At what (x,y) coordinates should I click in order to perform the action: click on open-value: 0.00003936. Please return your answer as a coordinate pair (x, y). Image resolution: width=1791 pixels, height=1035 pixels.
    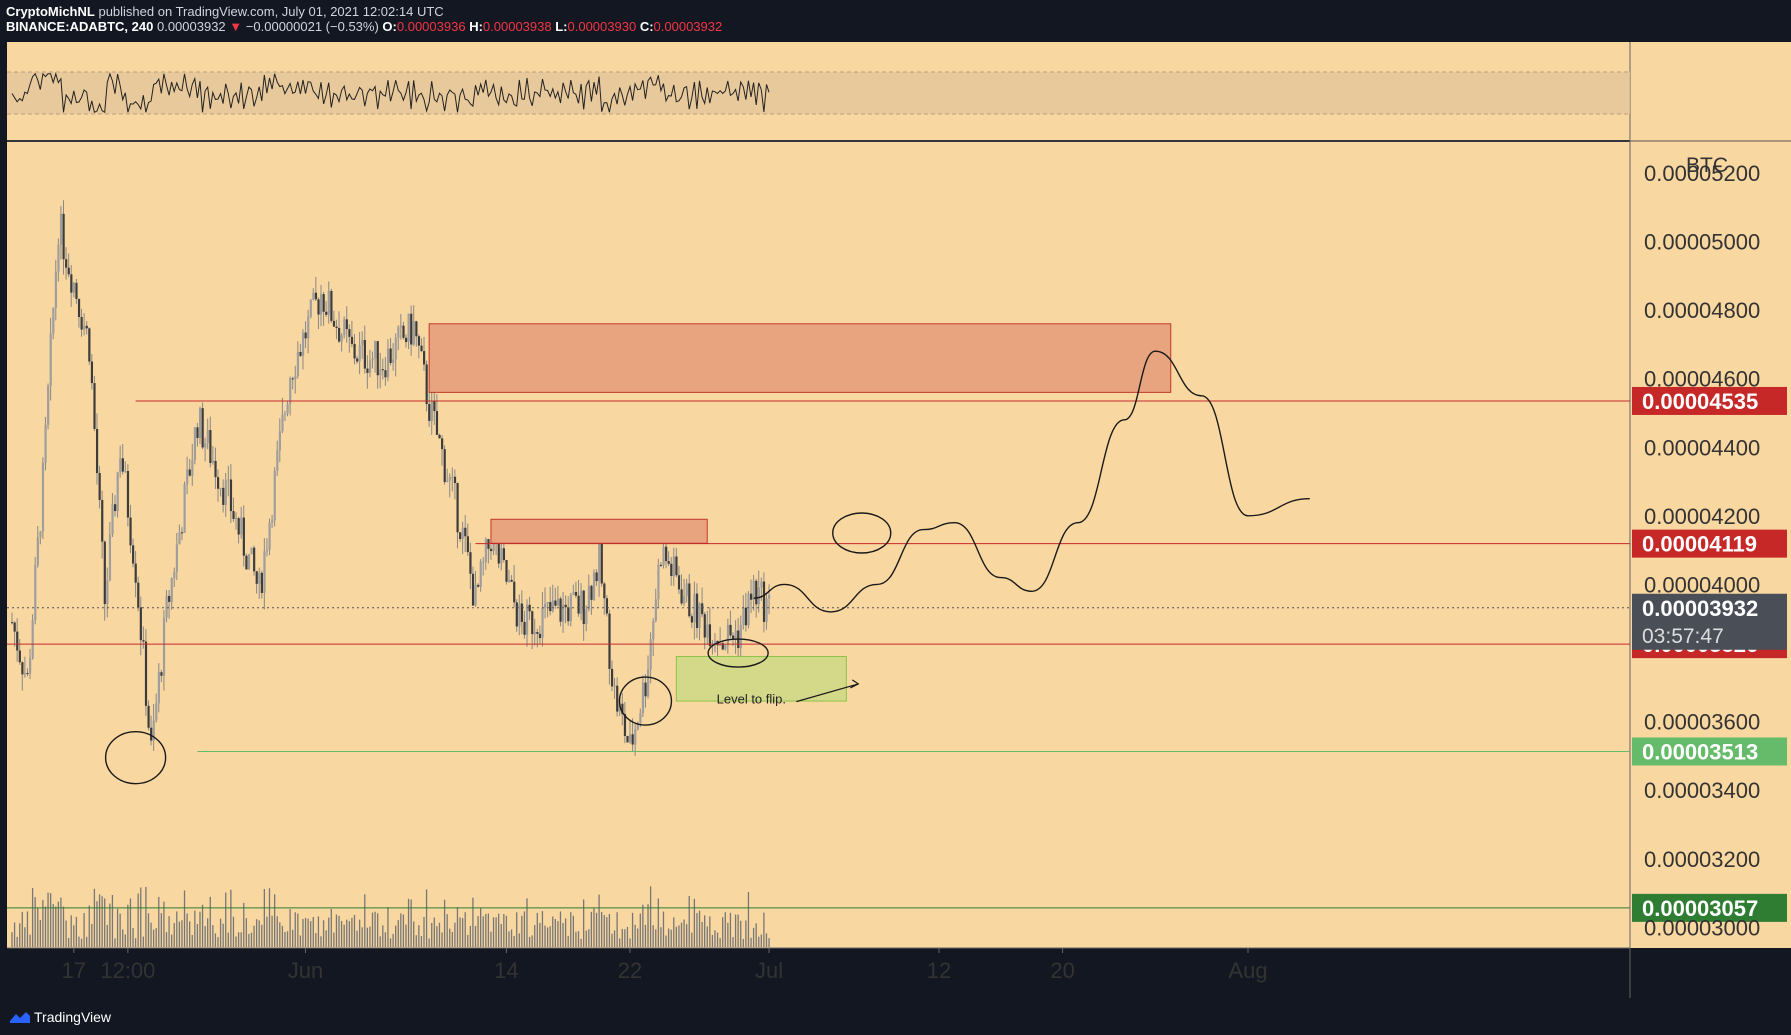
    Looking at the image, I should click on (431, 26).